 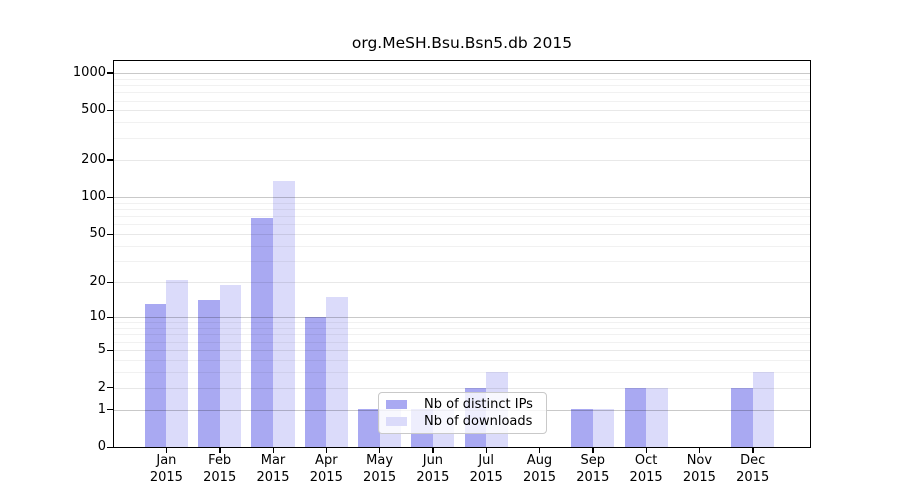 What do you see at coordinates (166, 469) in the screenshot?
I see `x-tick-label: Jan 2015` at bounding box center [166, 469].